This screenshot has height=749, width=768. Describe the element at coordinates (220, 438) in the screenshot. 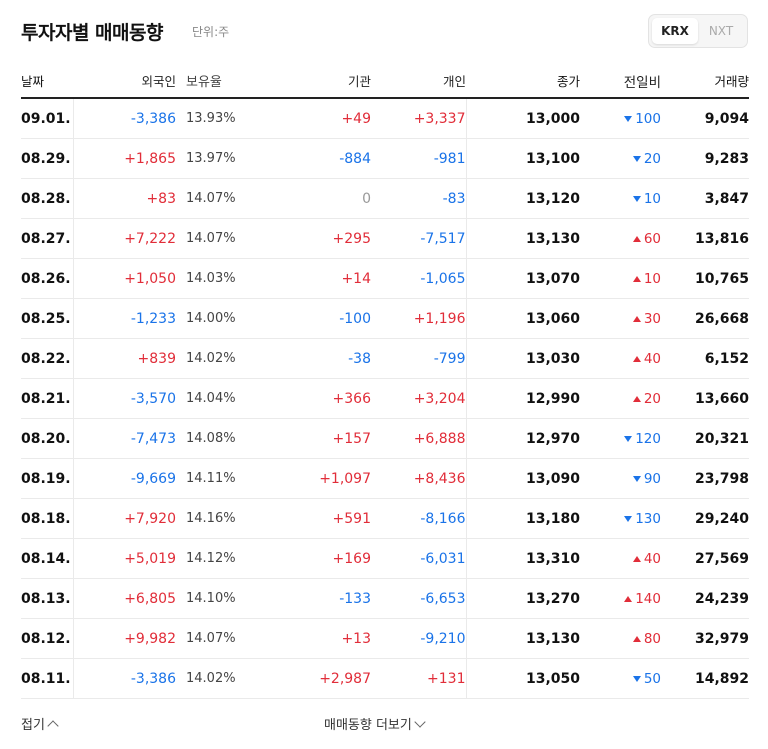

I see `row-holding: 14.08%` at that location.